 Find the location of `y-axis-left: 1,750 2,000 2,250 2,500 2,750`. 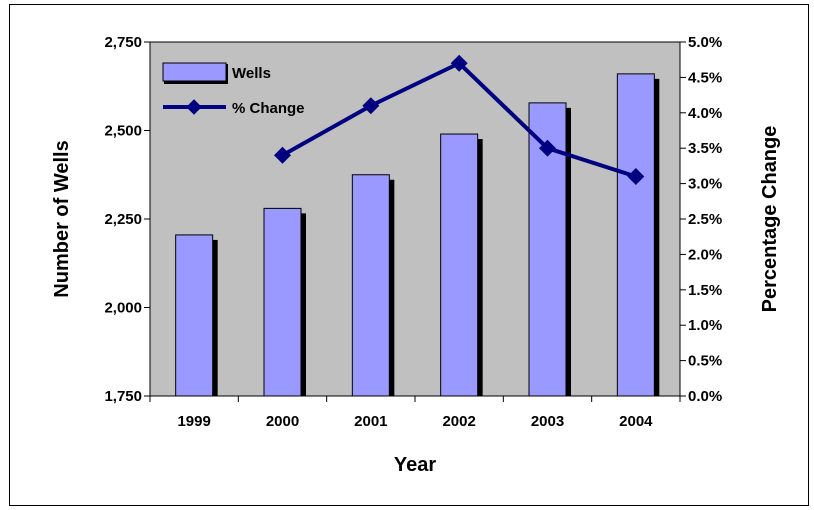

y-axis-left: 1,750 2,000 2,250 2,500 2,750 is located at coordinates (127, 219).